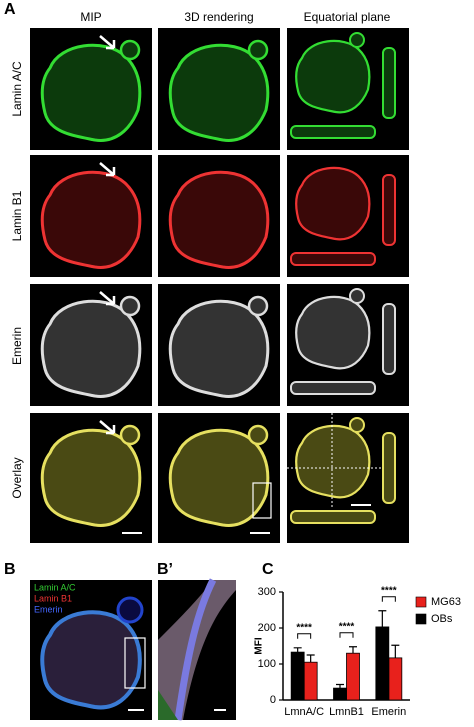  I want to click on row-label: Overlay, so click(17, 477).